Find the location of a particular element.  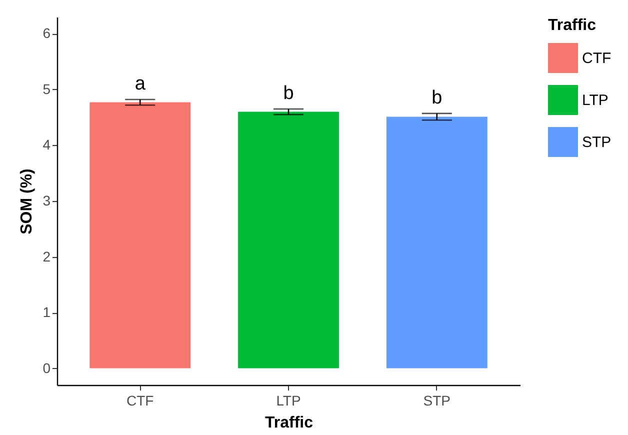

y-tick-label: 5 is located at coordinates (46, 88).